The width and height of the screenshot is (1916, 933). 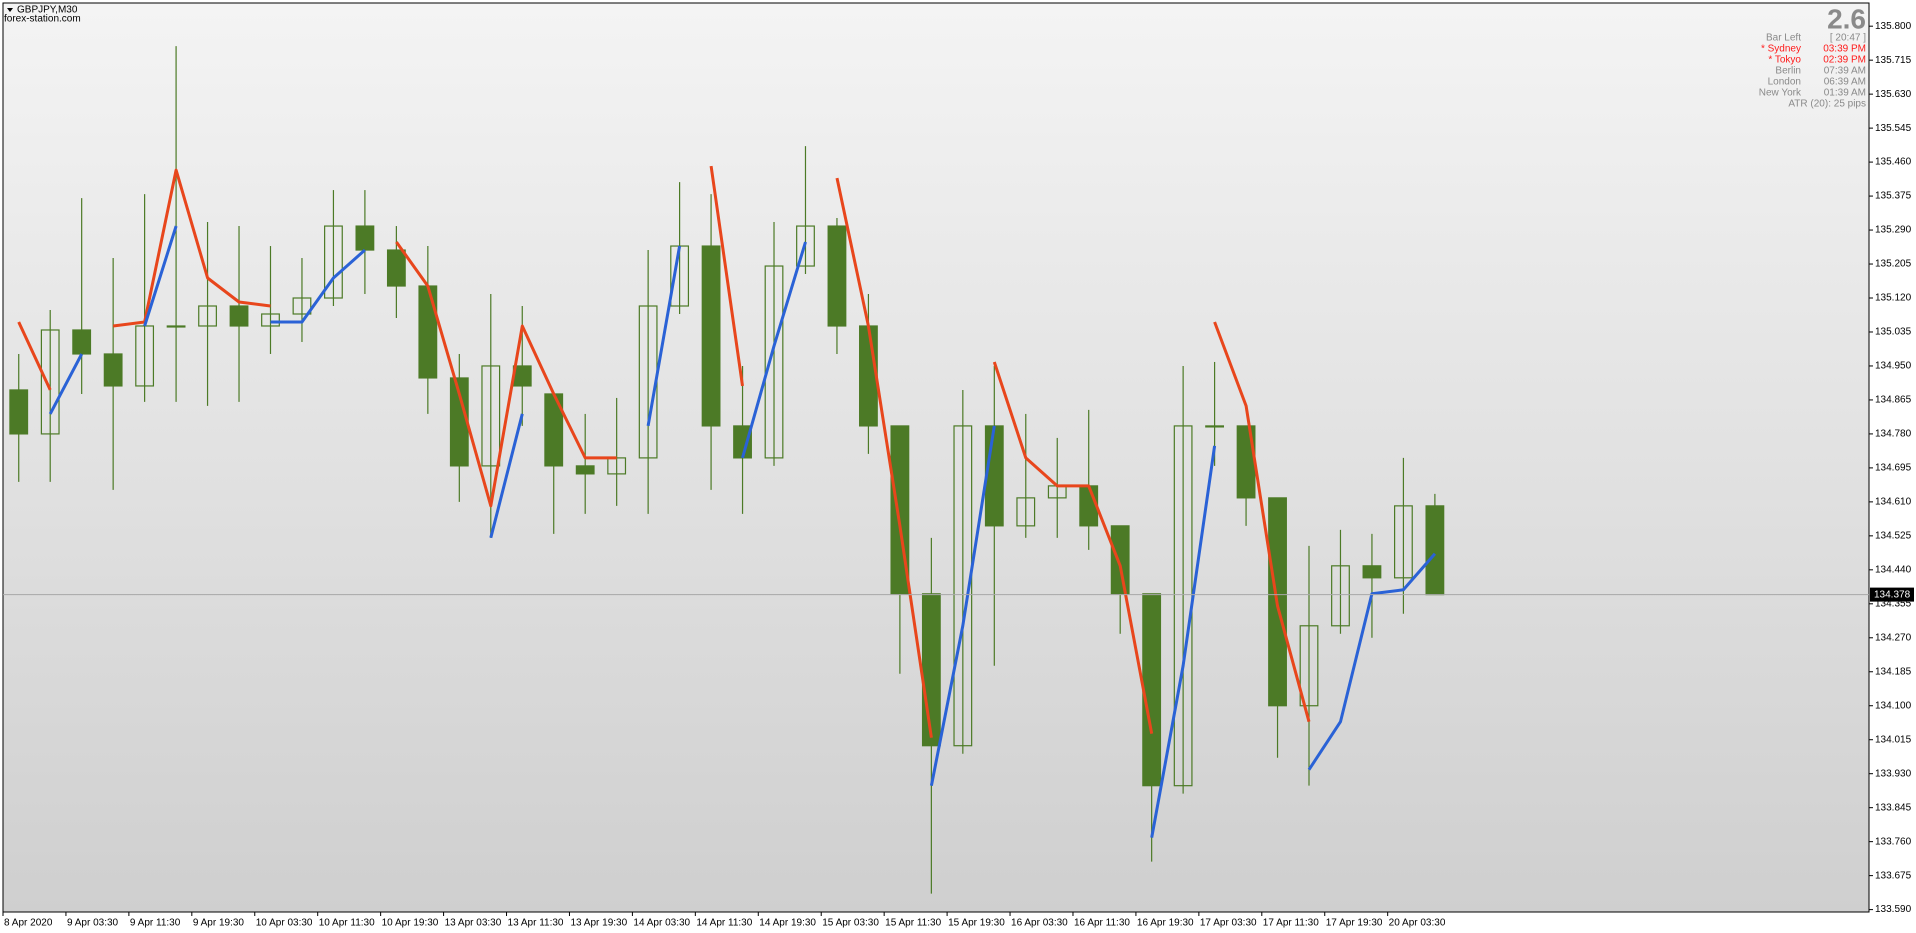 What do you see at coordinates (1845, 93) in the screenshot?
I see `info-value: 01:39 AM` at bounding box center [1845, 93].